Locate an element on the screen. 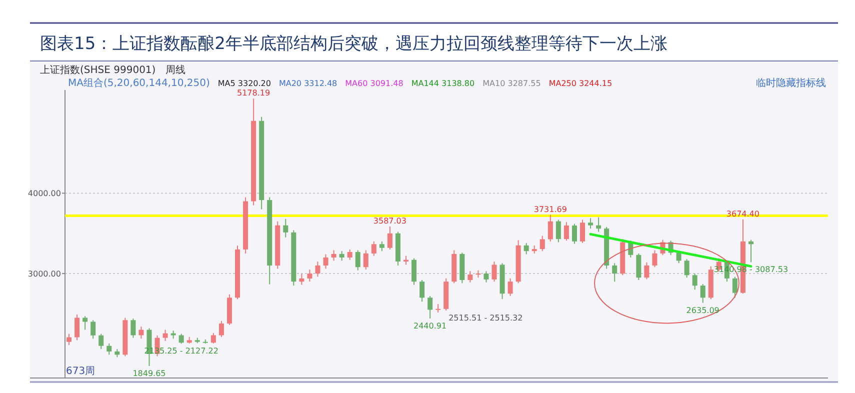 The height and width of the screenshot is (393, 855). annotation: 673周 is located at coordinates (81, 371).